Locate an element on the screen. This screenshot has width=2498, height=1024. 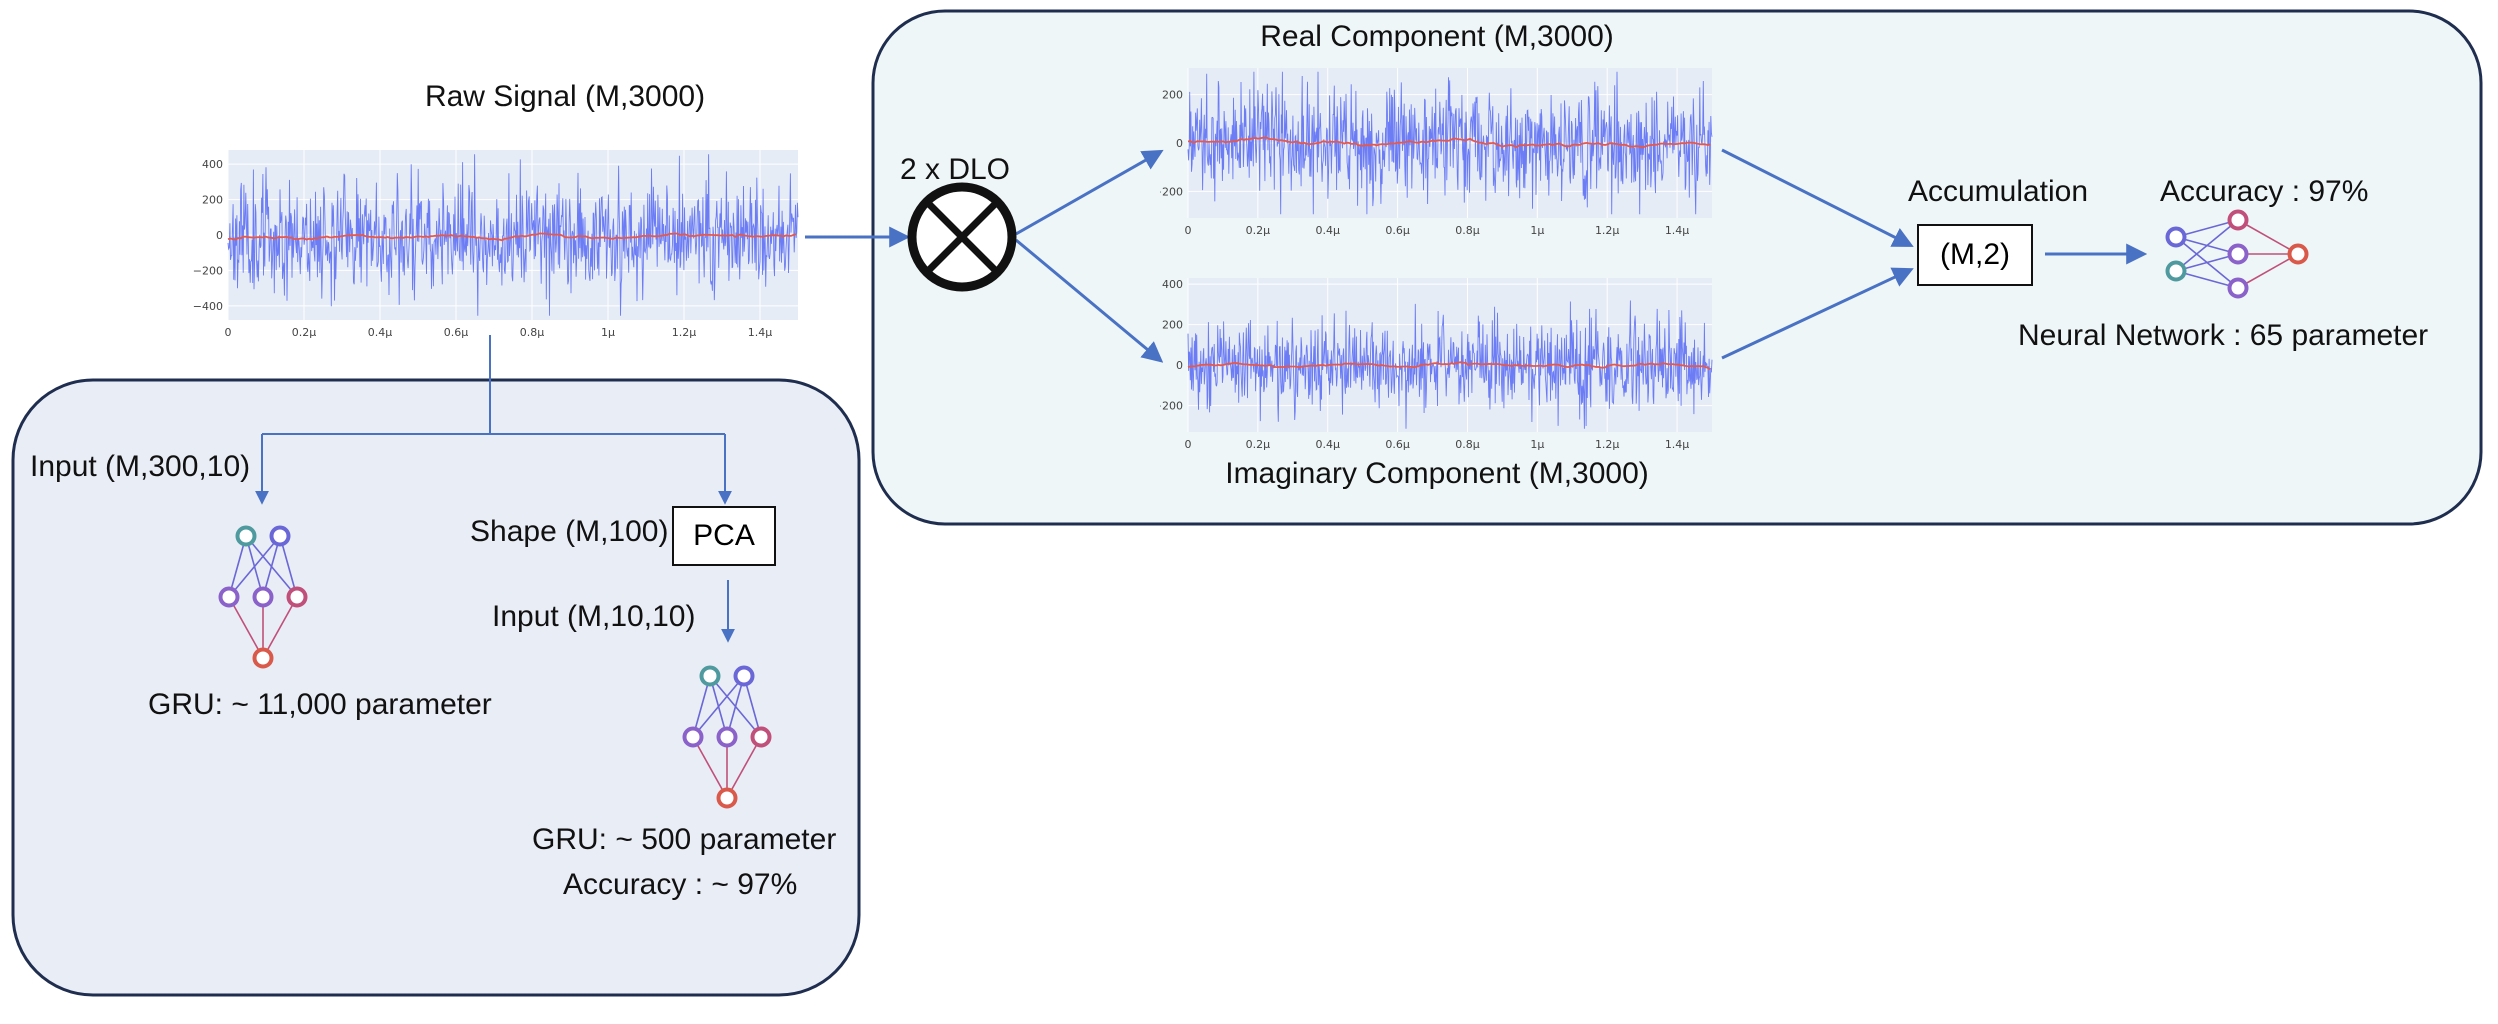
gru-full-params: GRU: ~ 11,000 parameter is located at coordinates (320, 704).